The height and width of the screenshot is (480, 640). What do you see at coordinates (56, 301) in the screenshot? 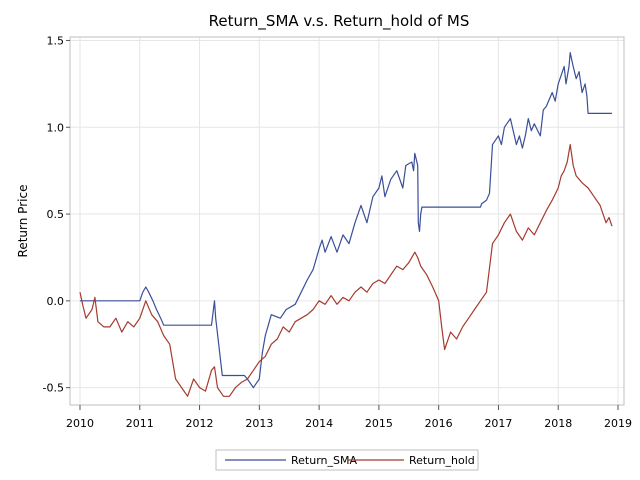
I see `y-tick-label: 0.0` at bounding box center [56, 301].